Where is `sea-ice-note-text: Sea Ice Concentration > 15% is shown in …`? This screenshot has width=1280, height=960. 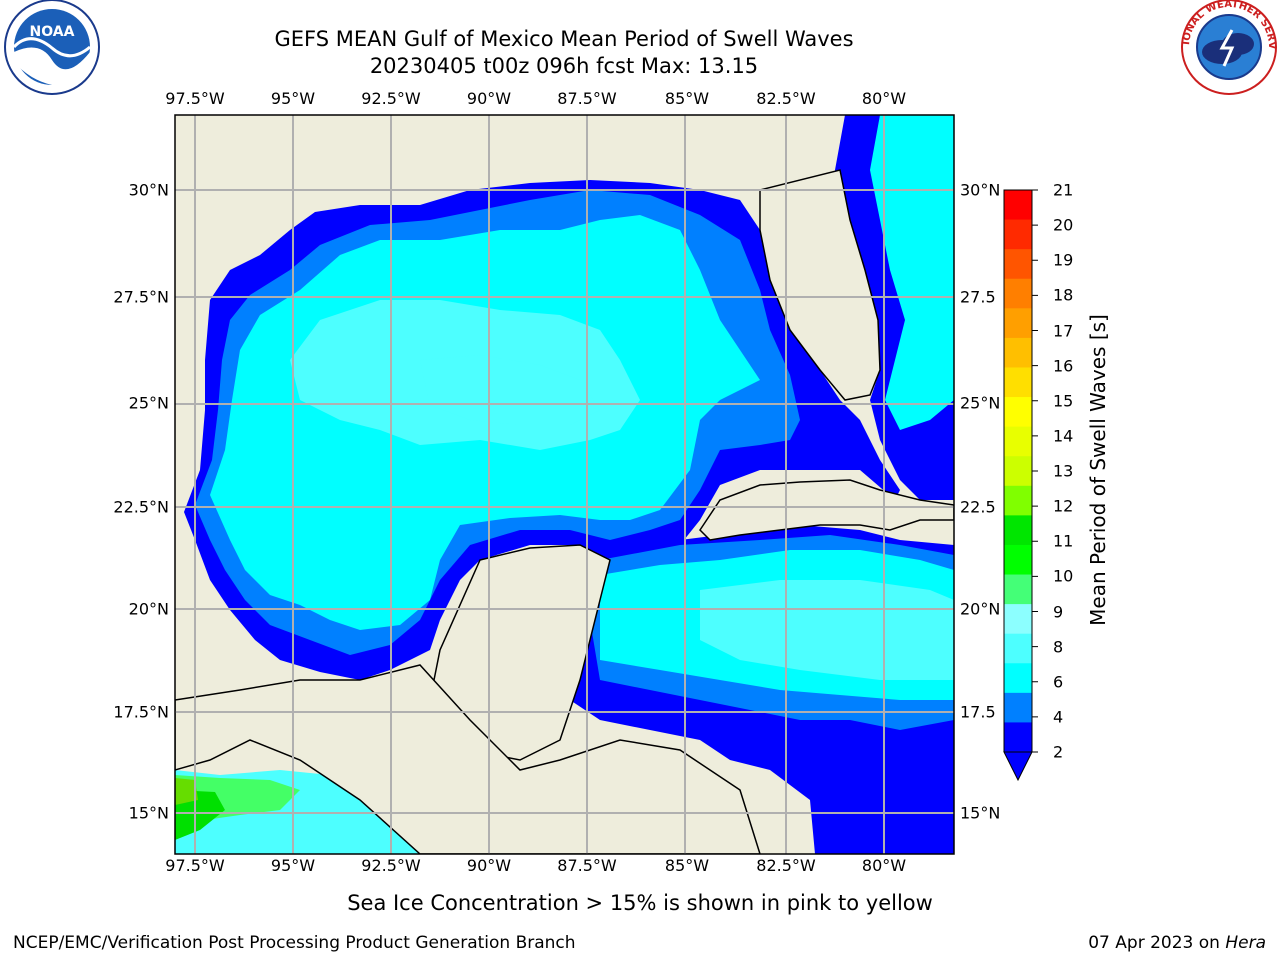 sea-ice-note-text: Sea Ice Concentration > 15% is shown in … is located at coordinates (640, 903).